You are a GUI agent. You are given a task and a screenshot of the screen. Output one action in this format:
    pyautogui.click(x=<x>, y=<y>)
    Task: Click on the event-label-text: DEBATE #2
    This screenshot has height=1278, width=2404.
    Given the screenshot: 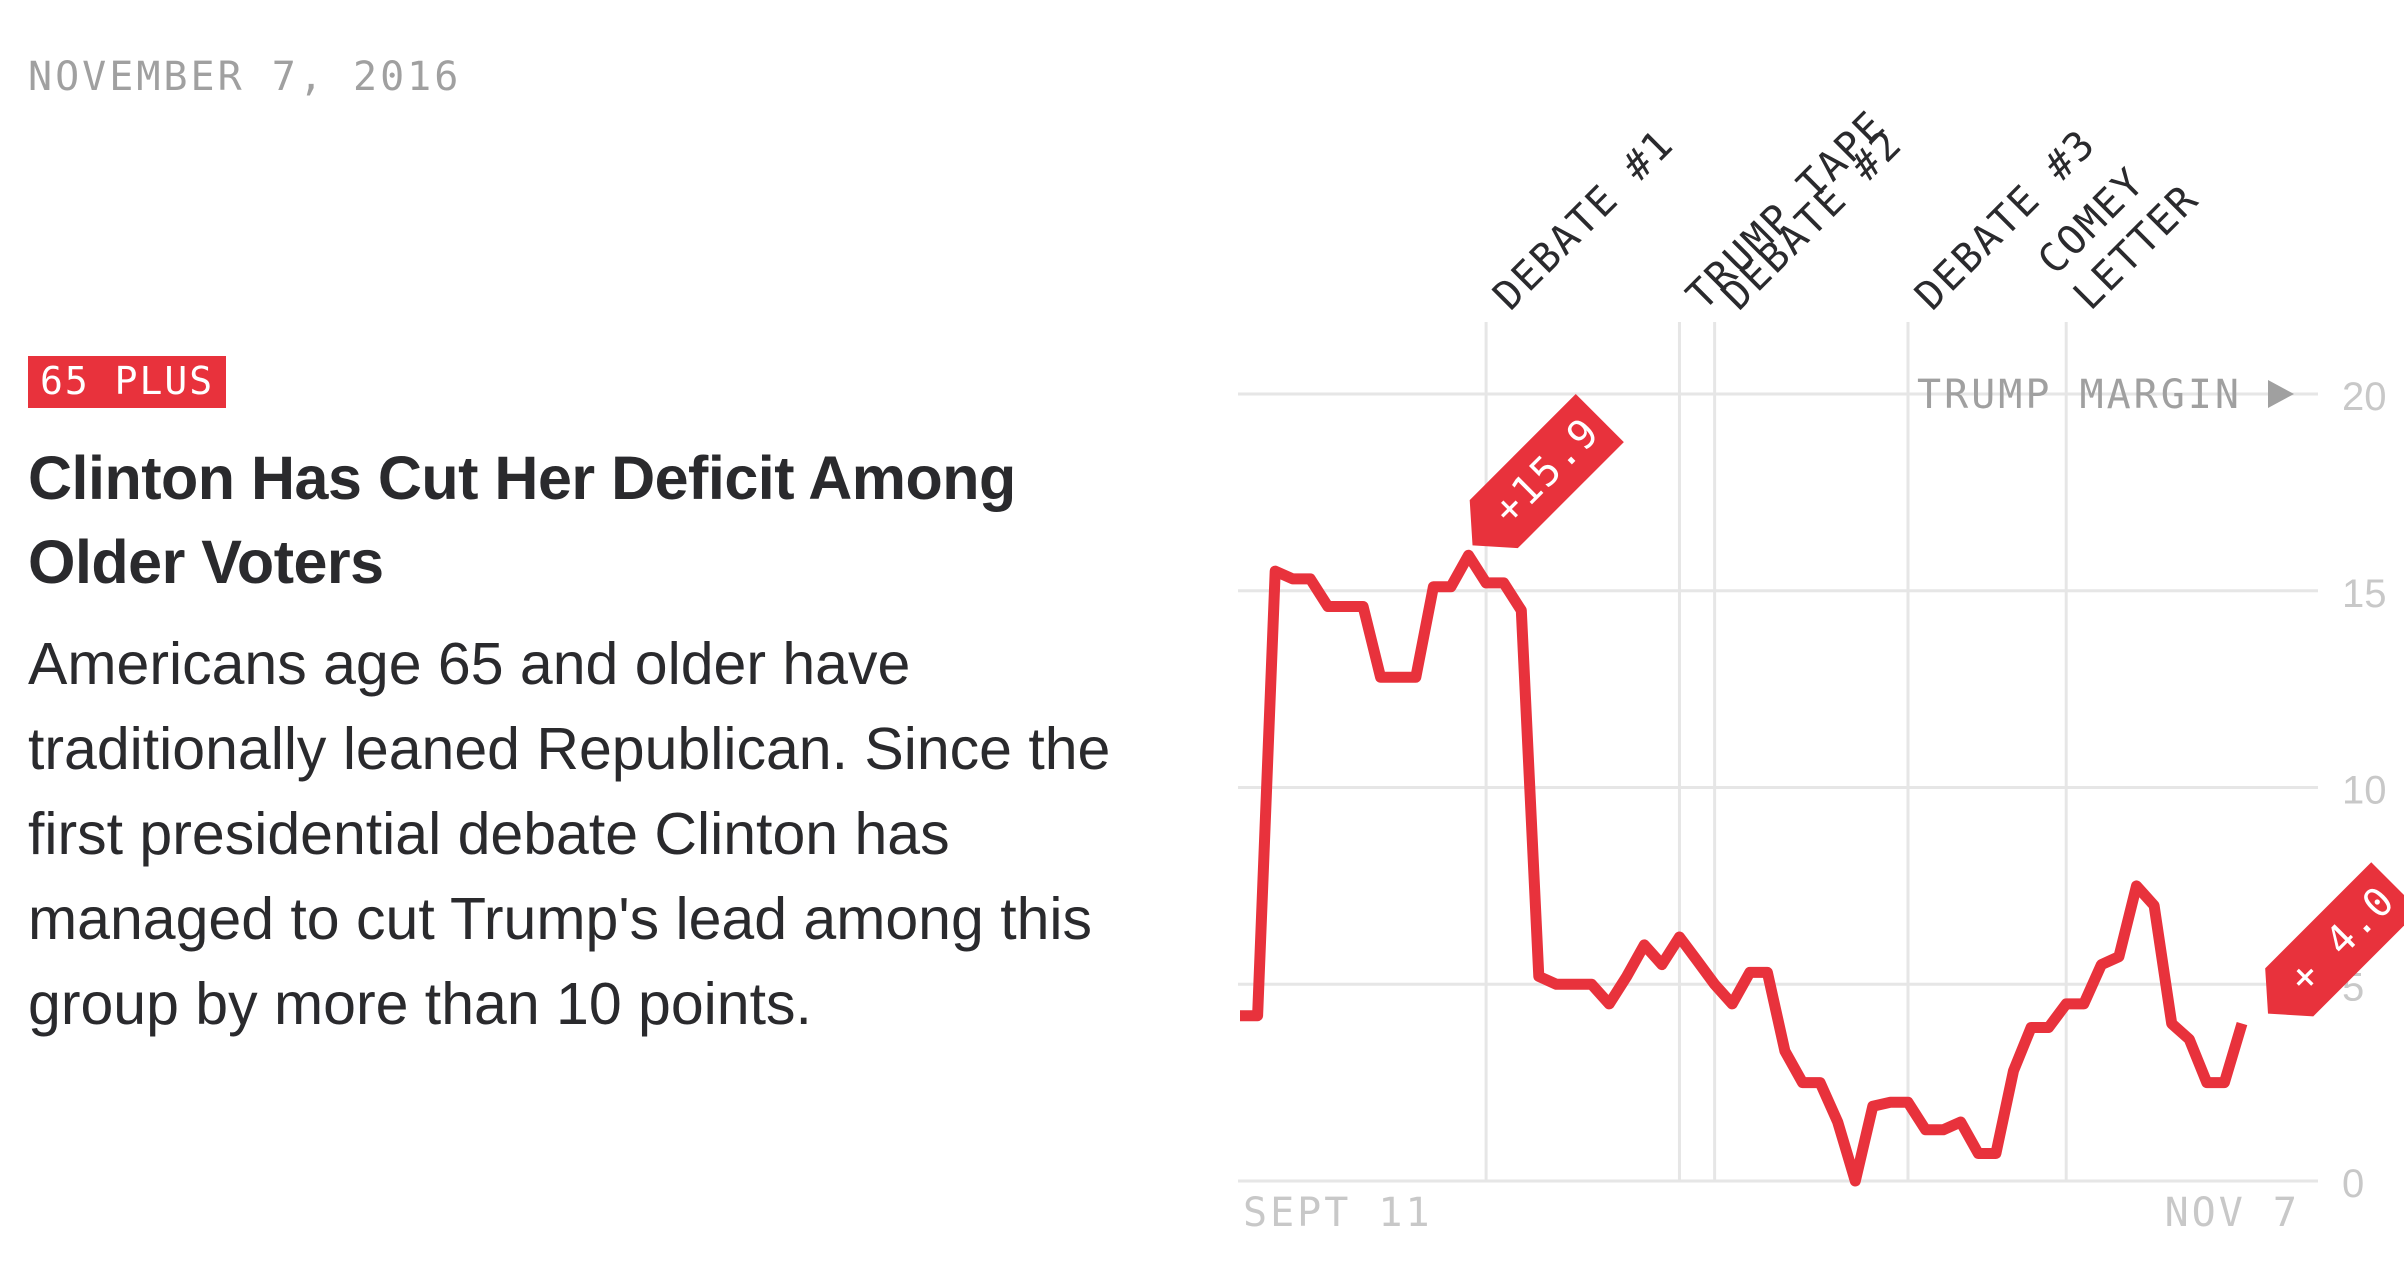 What is the action you would take?
    pyautogui.click(x=1812, y=220)
    